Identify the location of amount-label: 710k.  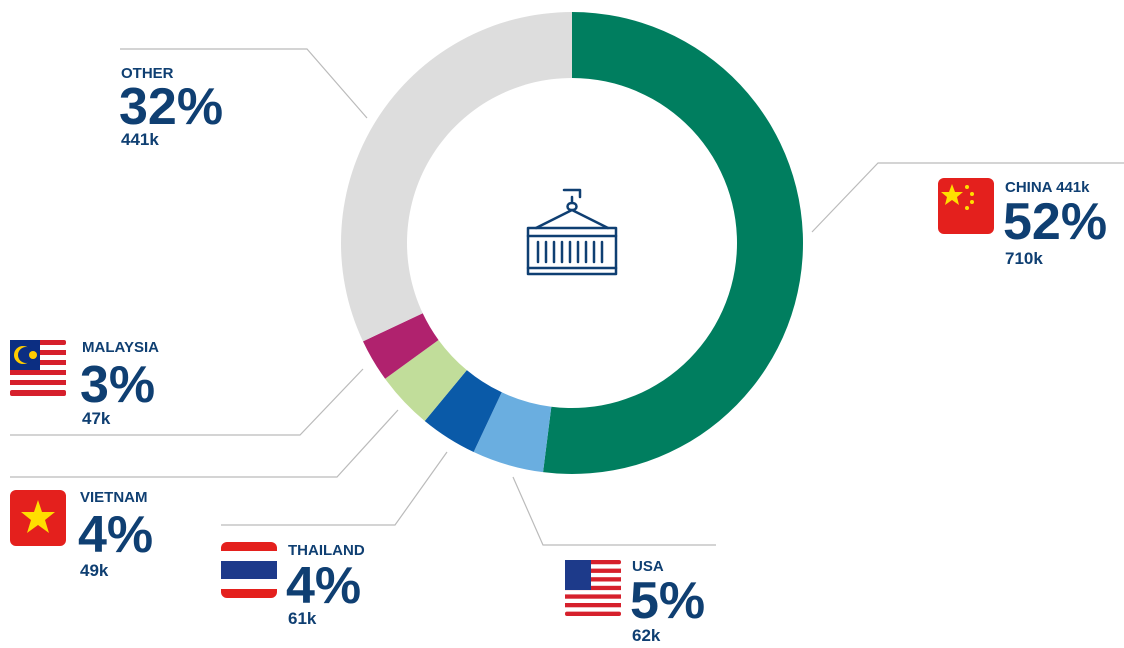
(1024, 258).